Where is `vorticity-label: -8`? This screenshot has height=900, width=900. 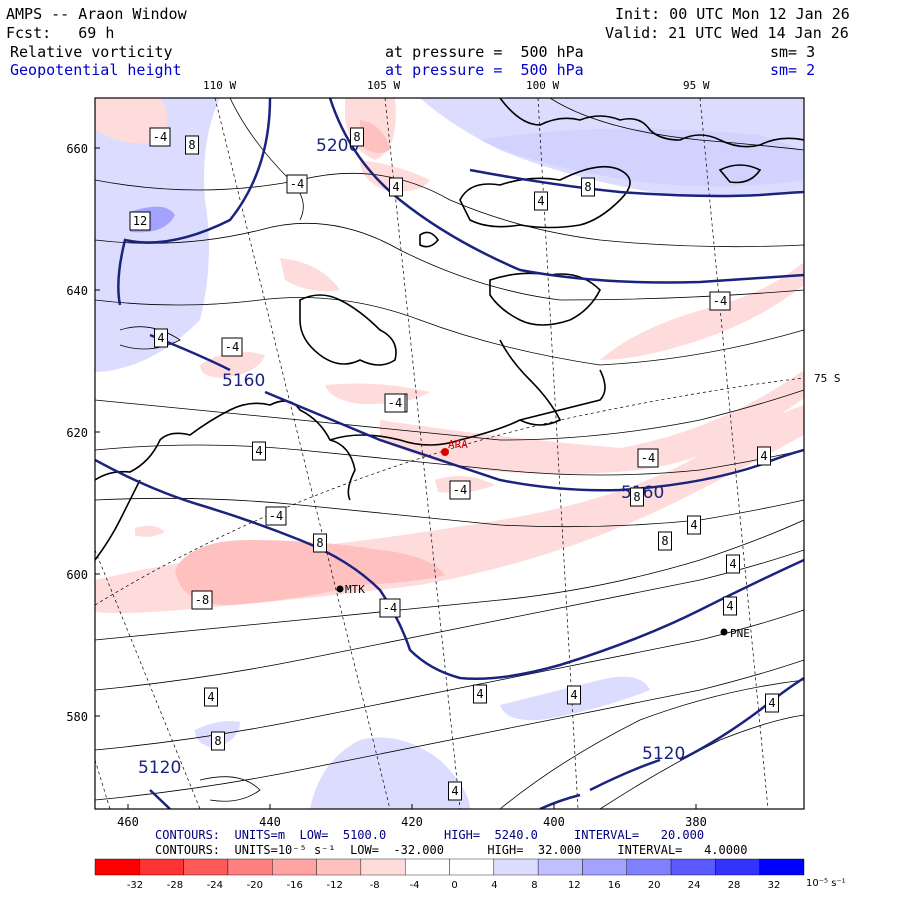
vorticity-label: -8 is located at coordinates (202, 600).